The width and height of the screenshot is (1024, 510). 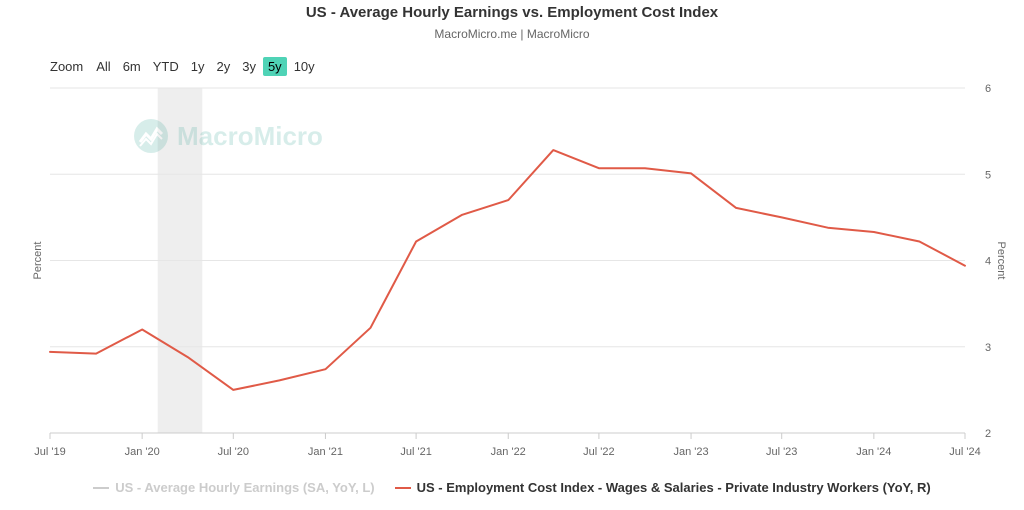 I want to click on range-button-2y: 2y, so click(x=223, y=66).